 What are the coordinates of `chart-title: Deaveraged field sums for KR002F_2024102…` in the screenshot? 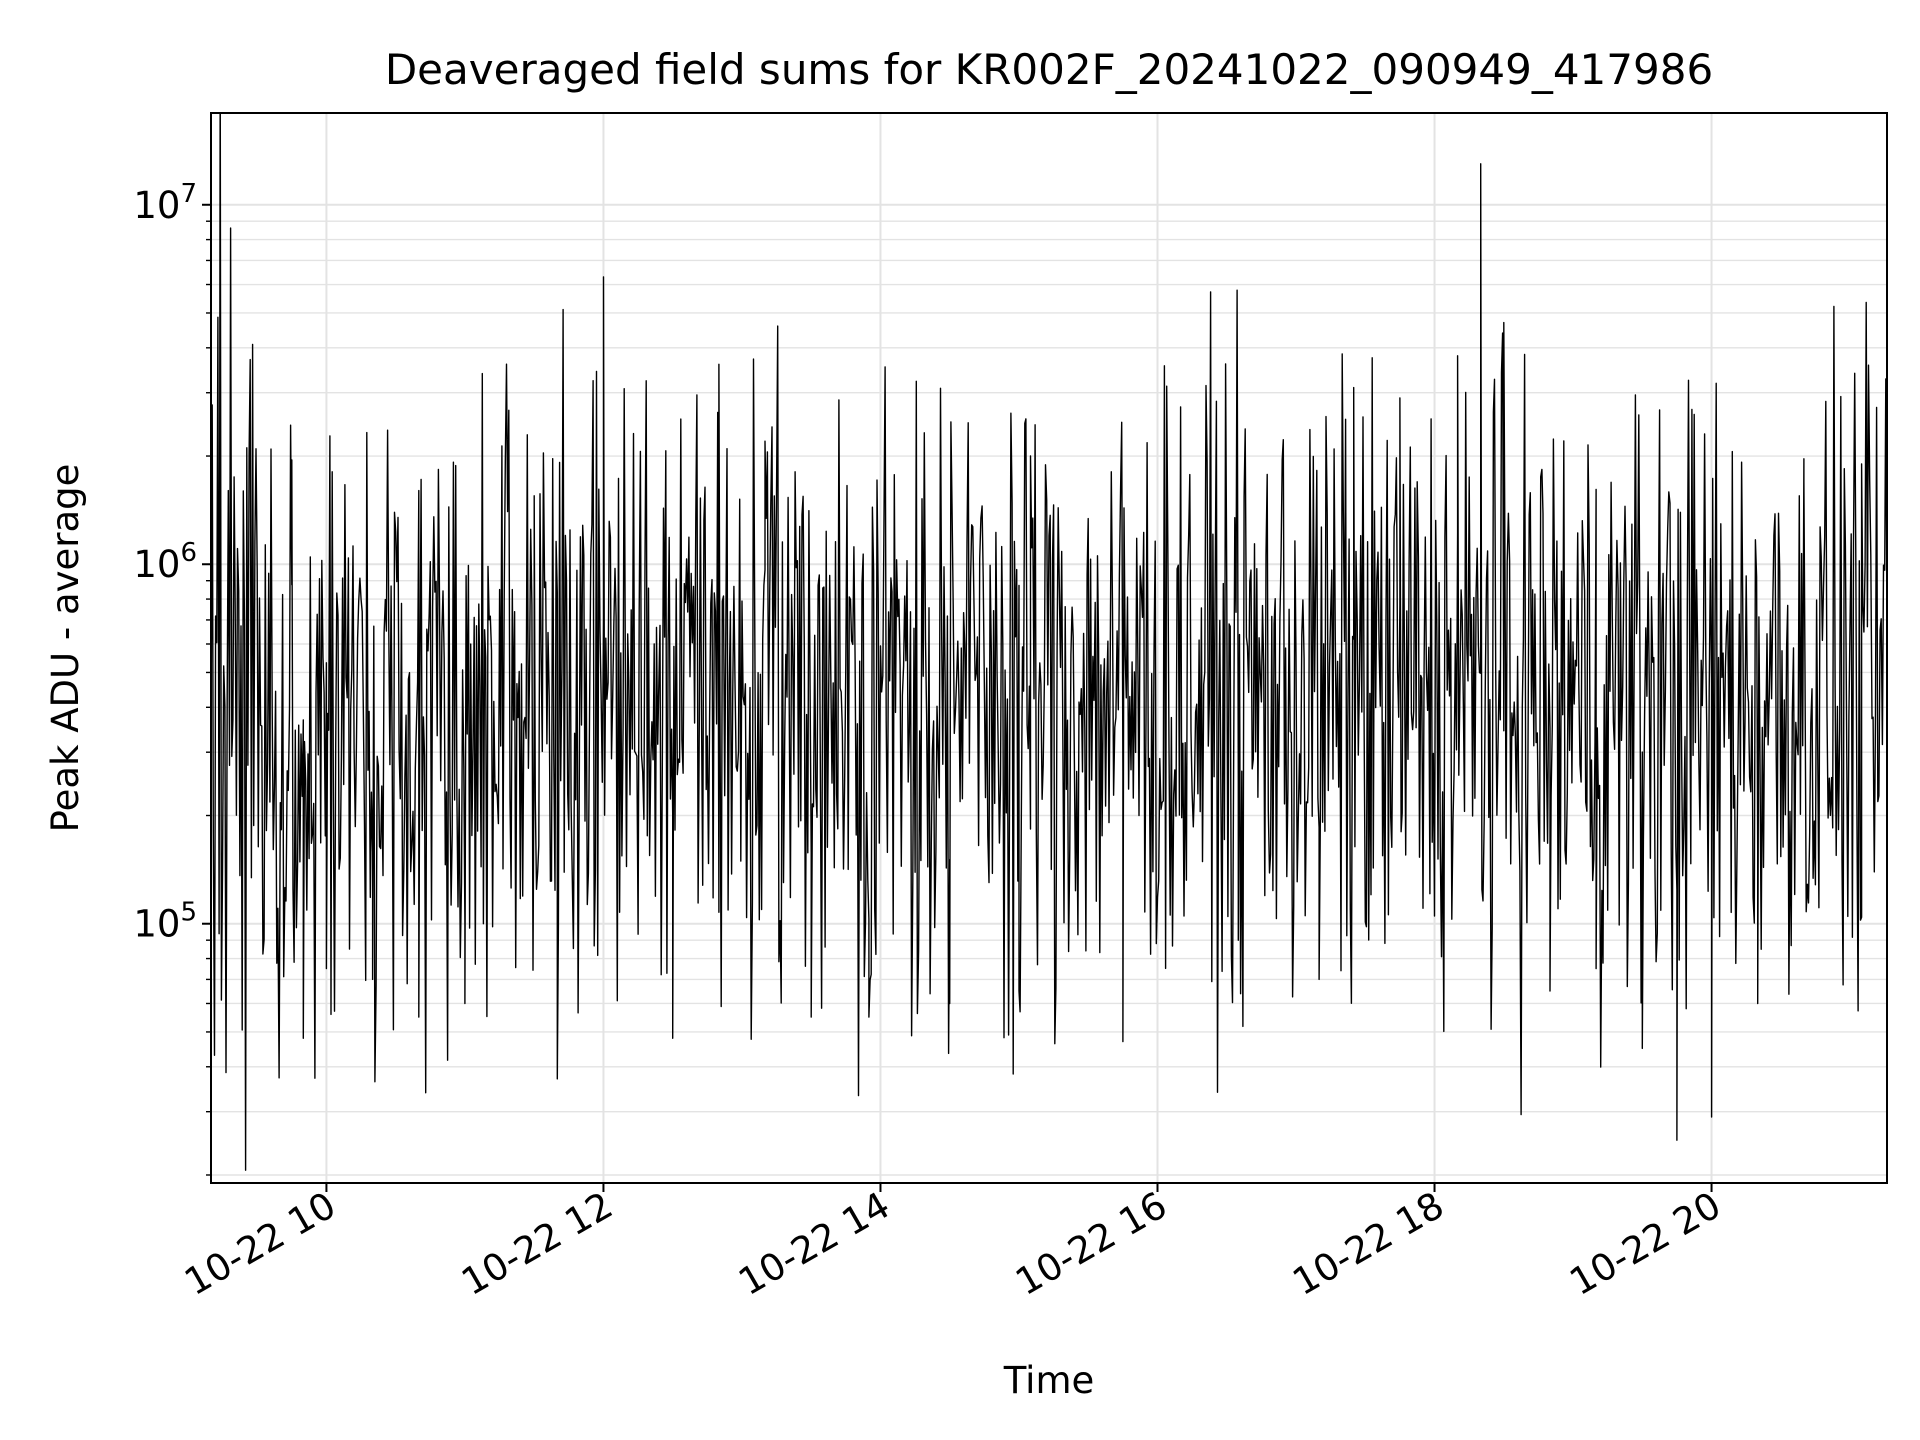 It's located at (1049, 69).